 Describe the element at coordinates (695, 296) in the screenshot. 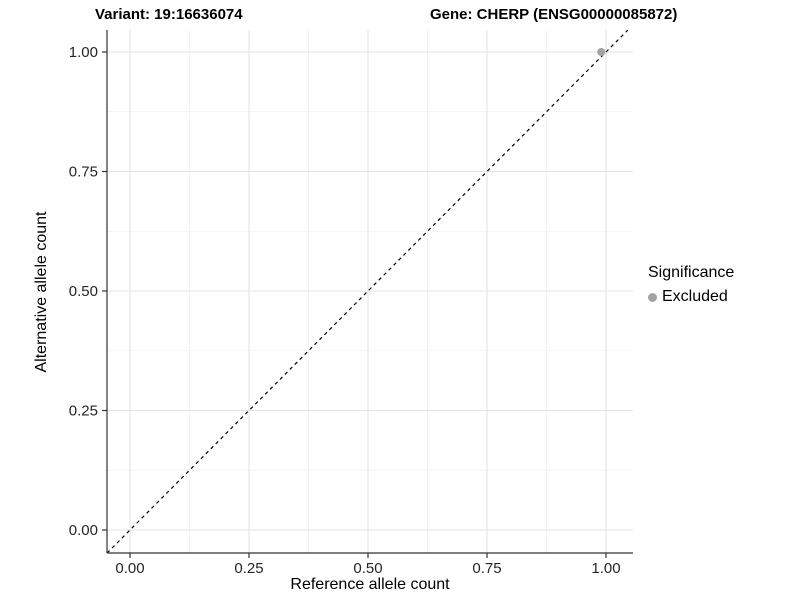

I see `legend-entry-label: Excluded` at that location.